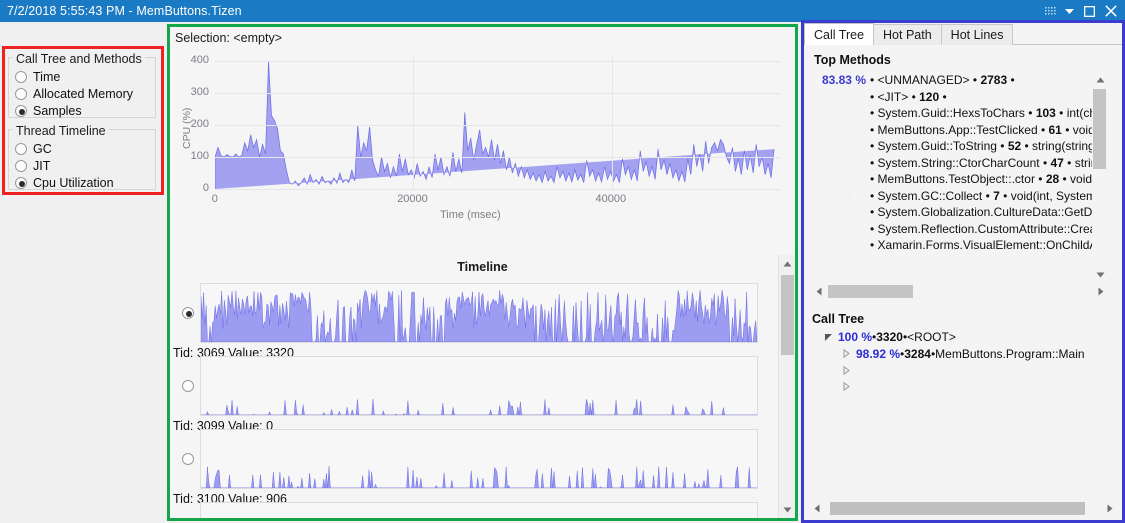 The height and width of the screenshot is (523, 1125). What do you see at coordinates (955, 81) in the screenshot?
I see `top-methods-row: 83.83 % • <UNMANAGED> • 2783 •` at bounding box center [955, 81].